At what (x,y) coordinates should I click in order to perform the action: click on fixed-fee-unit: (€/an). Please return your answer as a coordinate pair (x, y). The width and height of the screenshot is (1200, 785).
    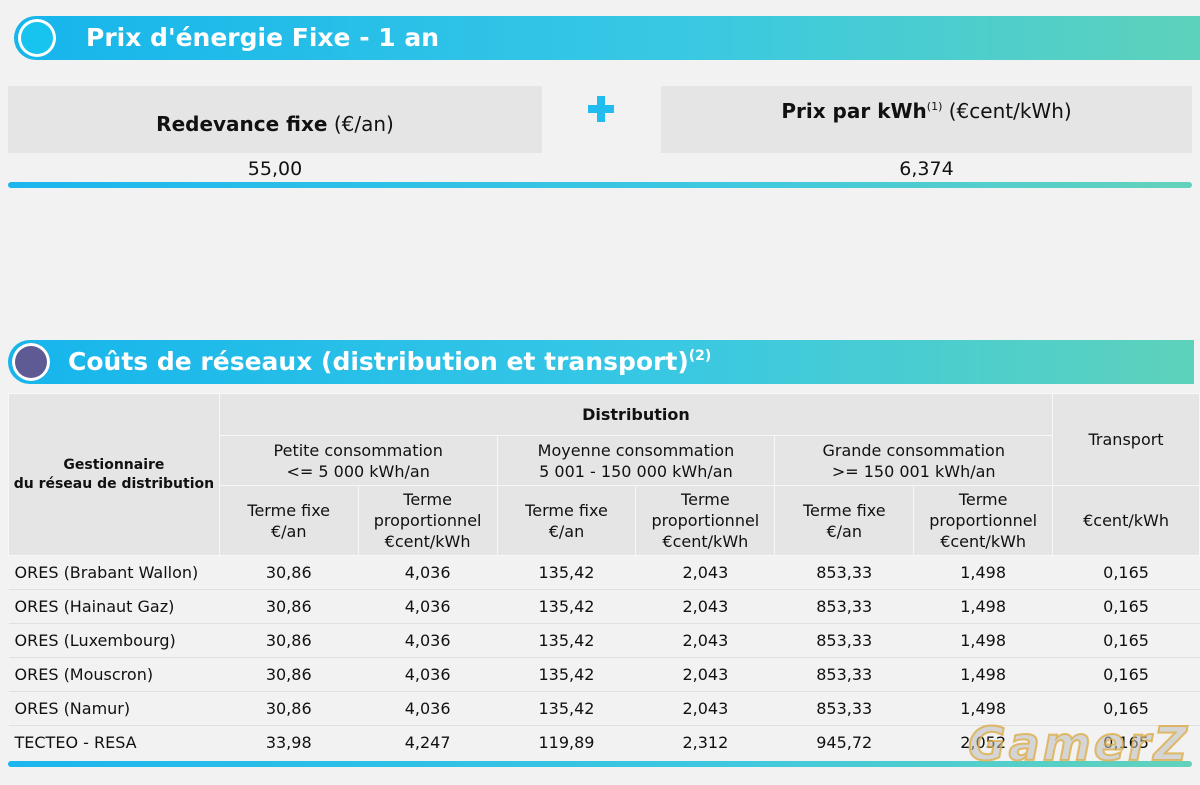
    Looking at the image, I should click on (363, 123).